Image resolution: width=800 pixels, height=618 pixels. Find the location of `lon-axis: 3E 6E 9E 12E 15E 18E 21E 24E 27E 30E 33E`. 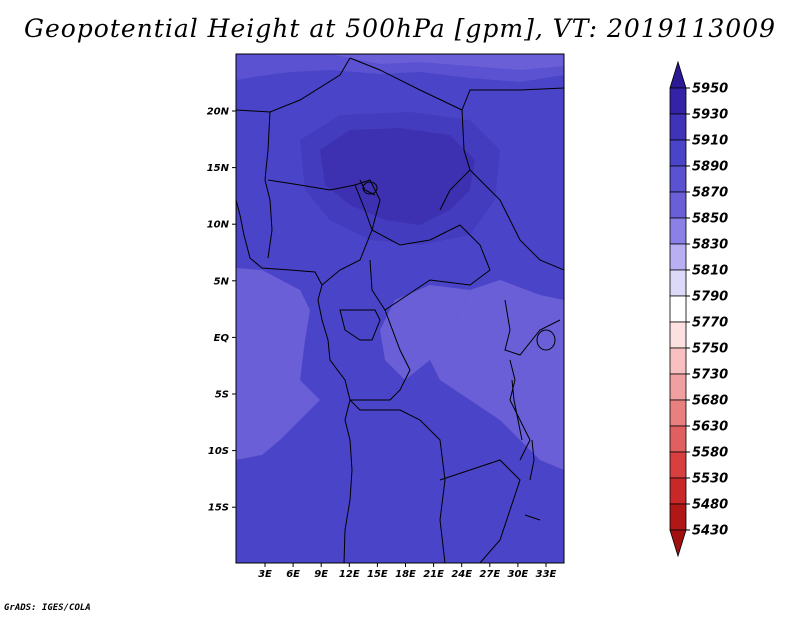

lon-axis: 3E 6E 9E 12E 15E 18E 21E 24E 27E 30E 33E is located at coordinates (407, 571).